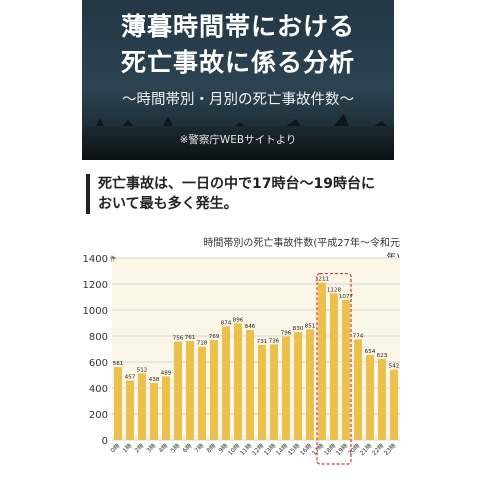 This screenshot has height=480, width=480. Describe the element at coordinates (211, 448) in the screenshot. I see `x-tick-label: 8時` at that location.